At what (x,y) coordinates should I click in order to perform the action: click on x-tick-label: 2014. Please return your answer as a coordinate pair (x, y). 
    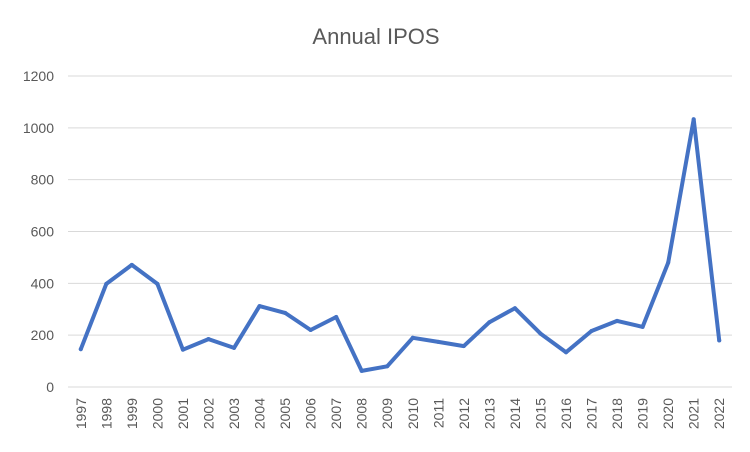
    Looking at the image, I should click on (515, 413).